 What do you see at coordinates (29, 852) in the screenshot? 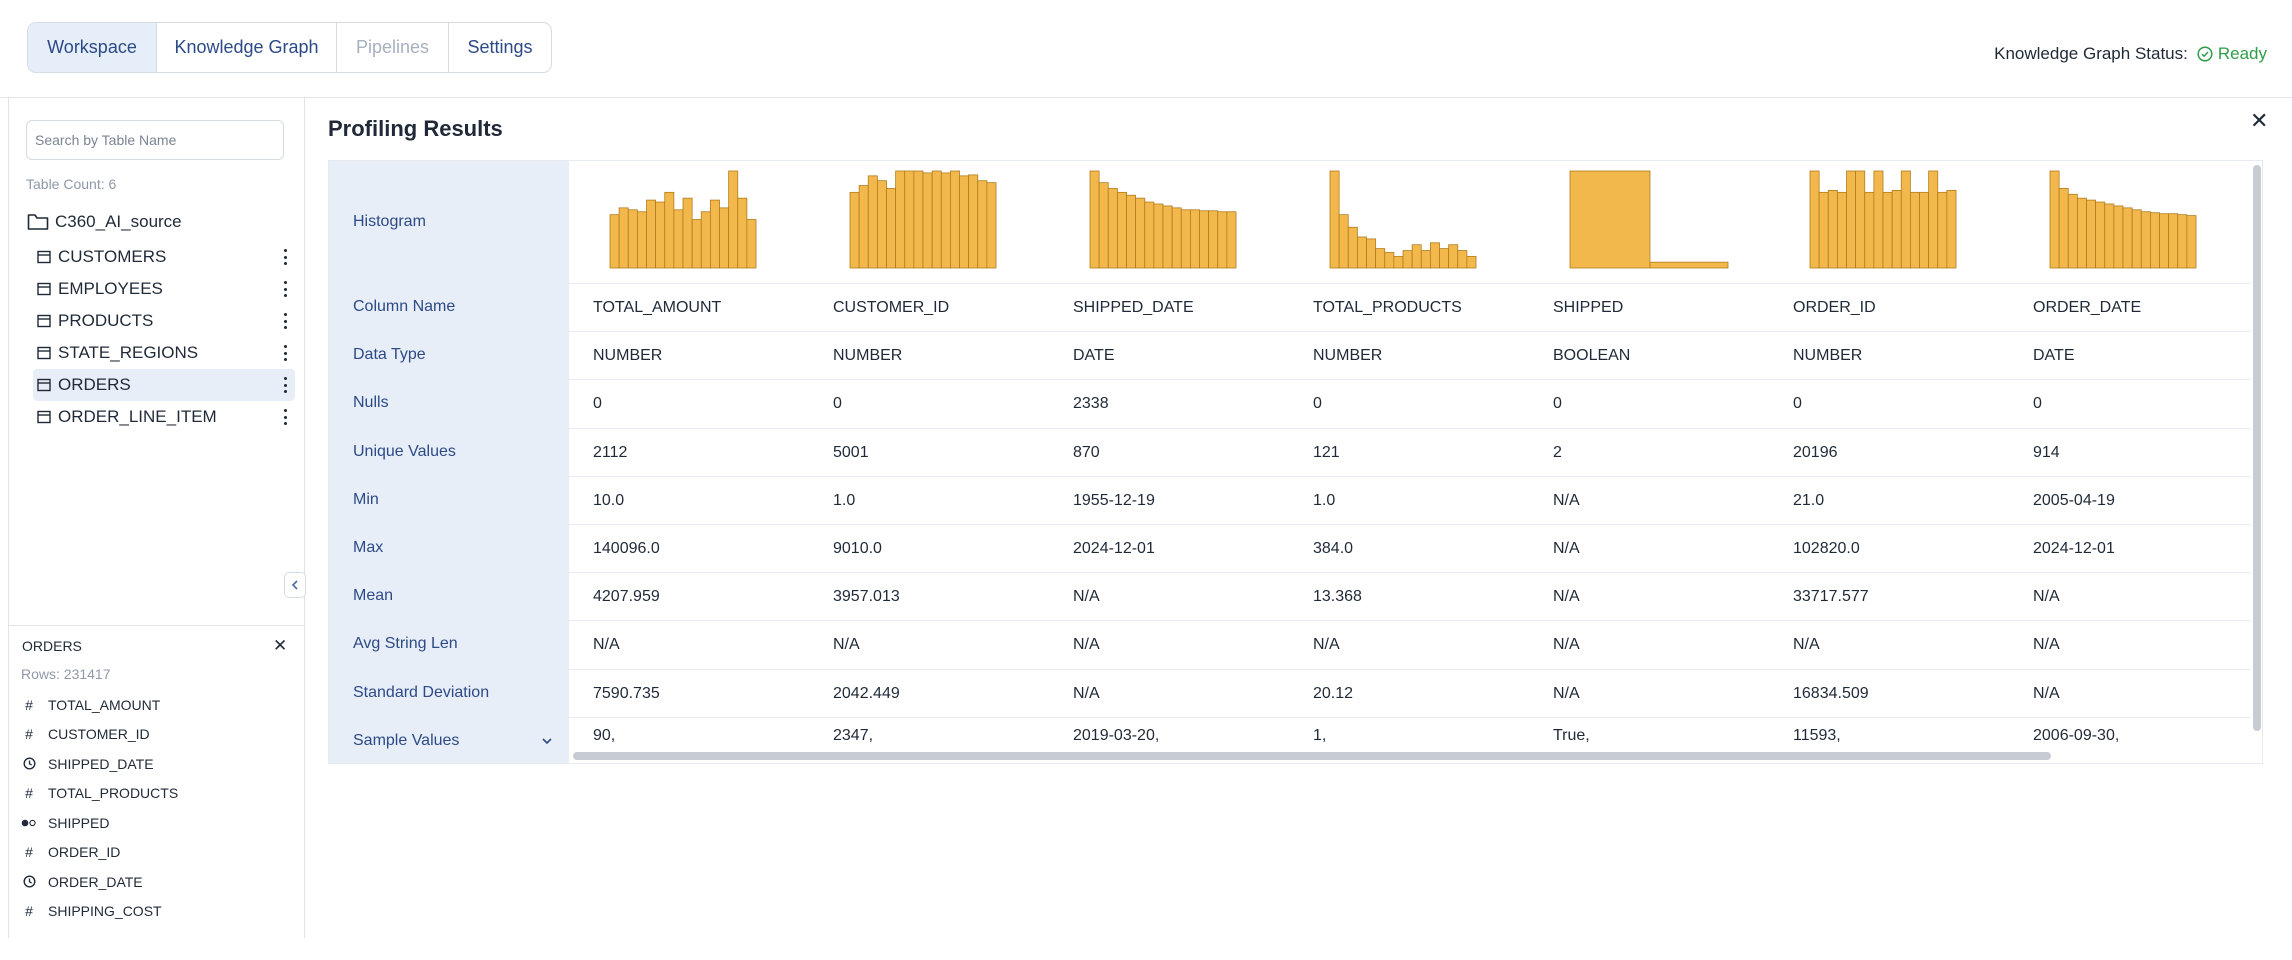
I see `hash-icon: #` at bounding box center [29, 852].